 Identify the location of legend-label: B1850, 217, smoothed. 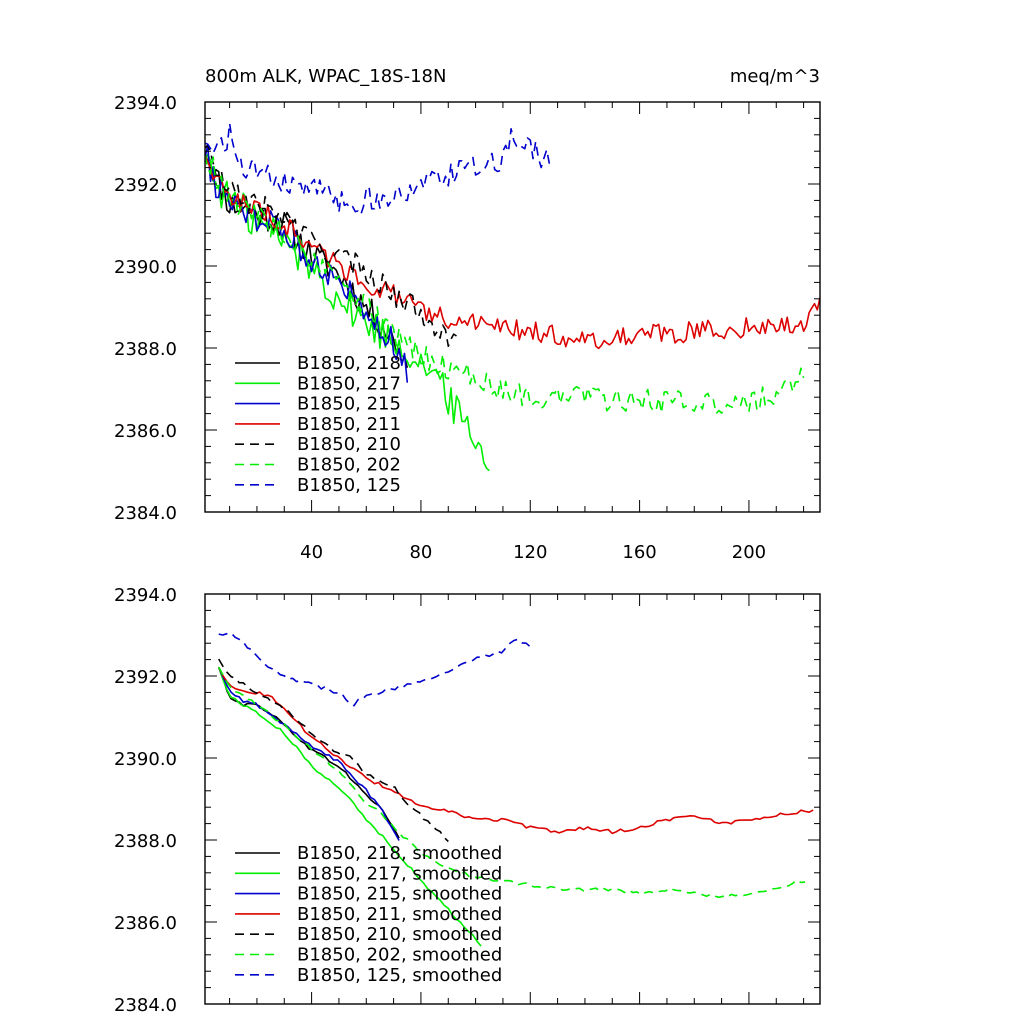
(399, 873).